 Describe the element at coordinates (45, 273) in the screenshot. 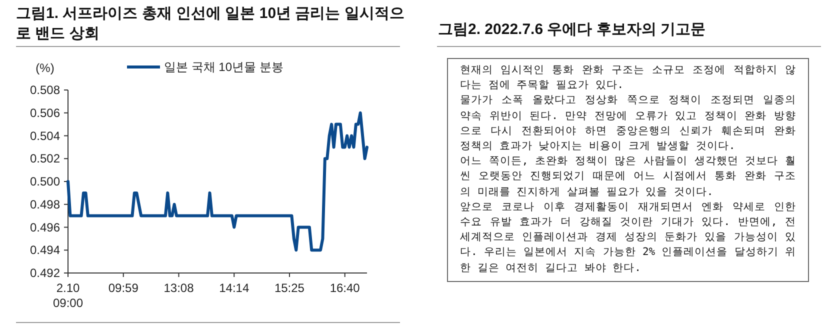

I see `y-tick-label: 0.492` at that location.